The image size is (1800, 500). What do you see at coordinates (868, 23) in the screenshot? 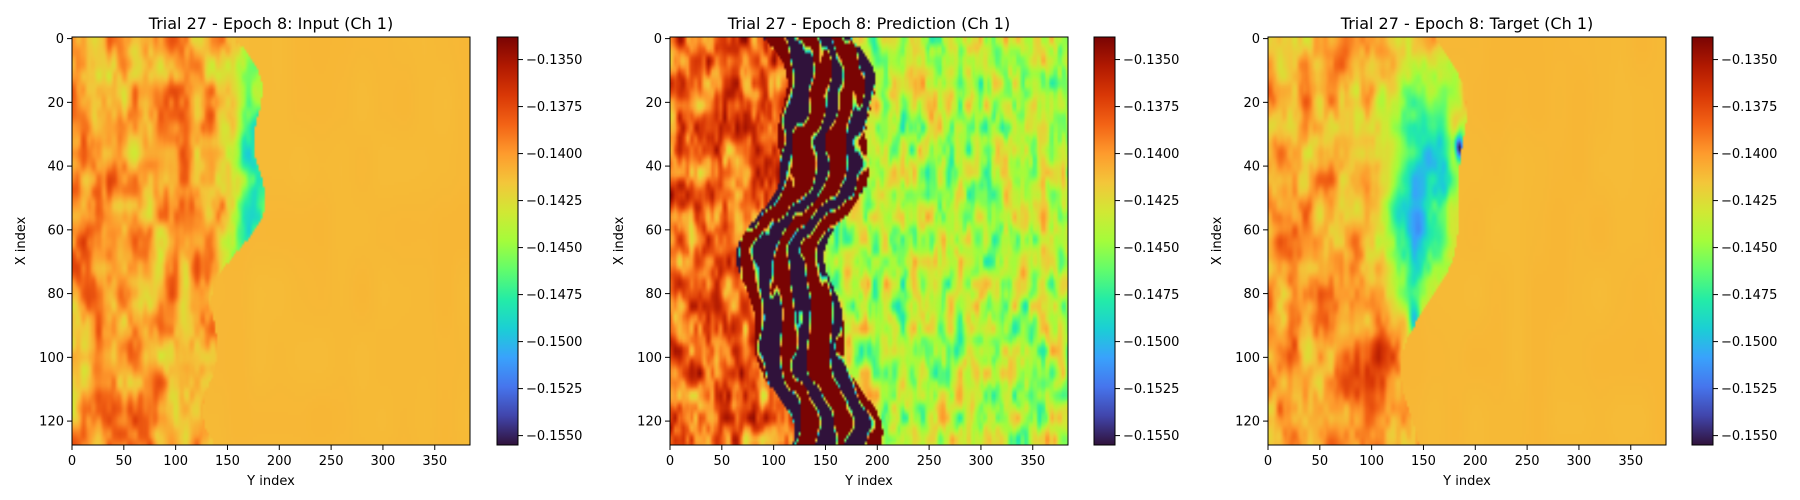
I see `chart-title: Trial 27 - Epoch 8: Prediction (Ch 1)` at bounding box center [868, 23].